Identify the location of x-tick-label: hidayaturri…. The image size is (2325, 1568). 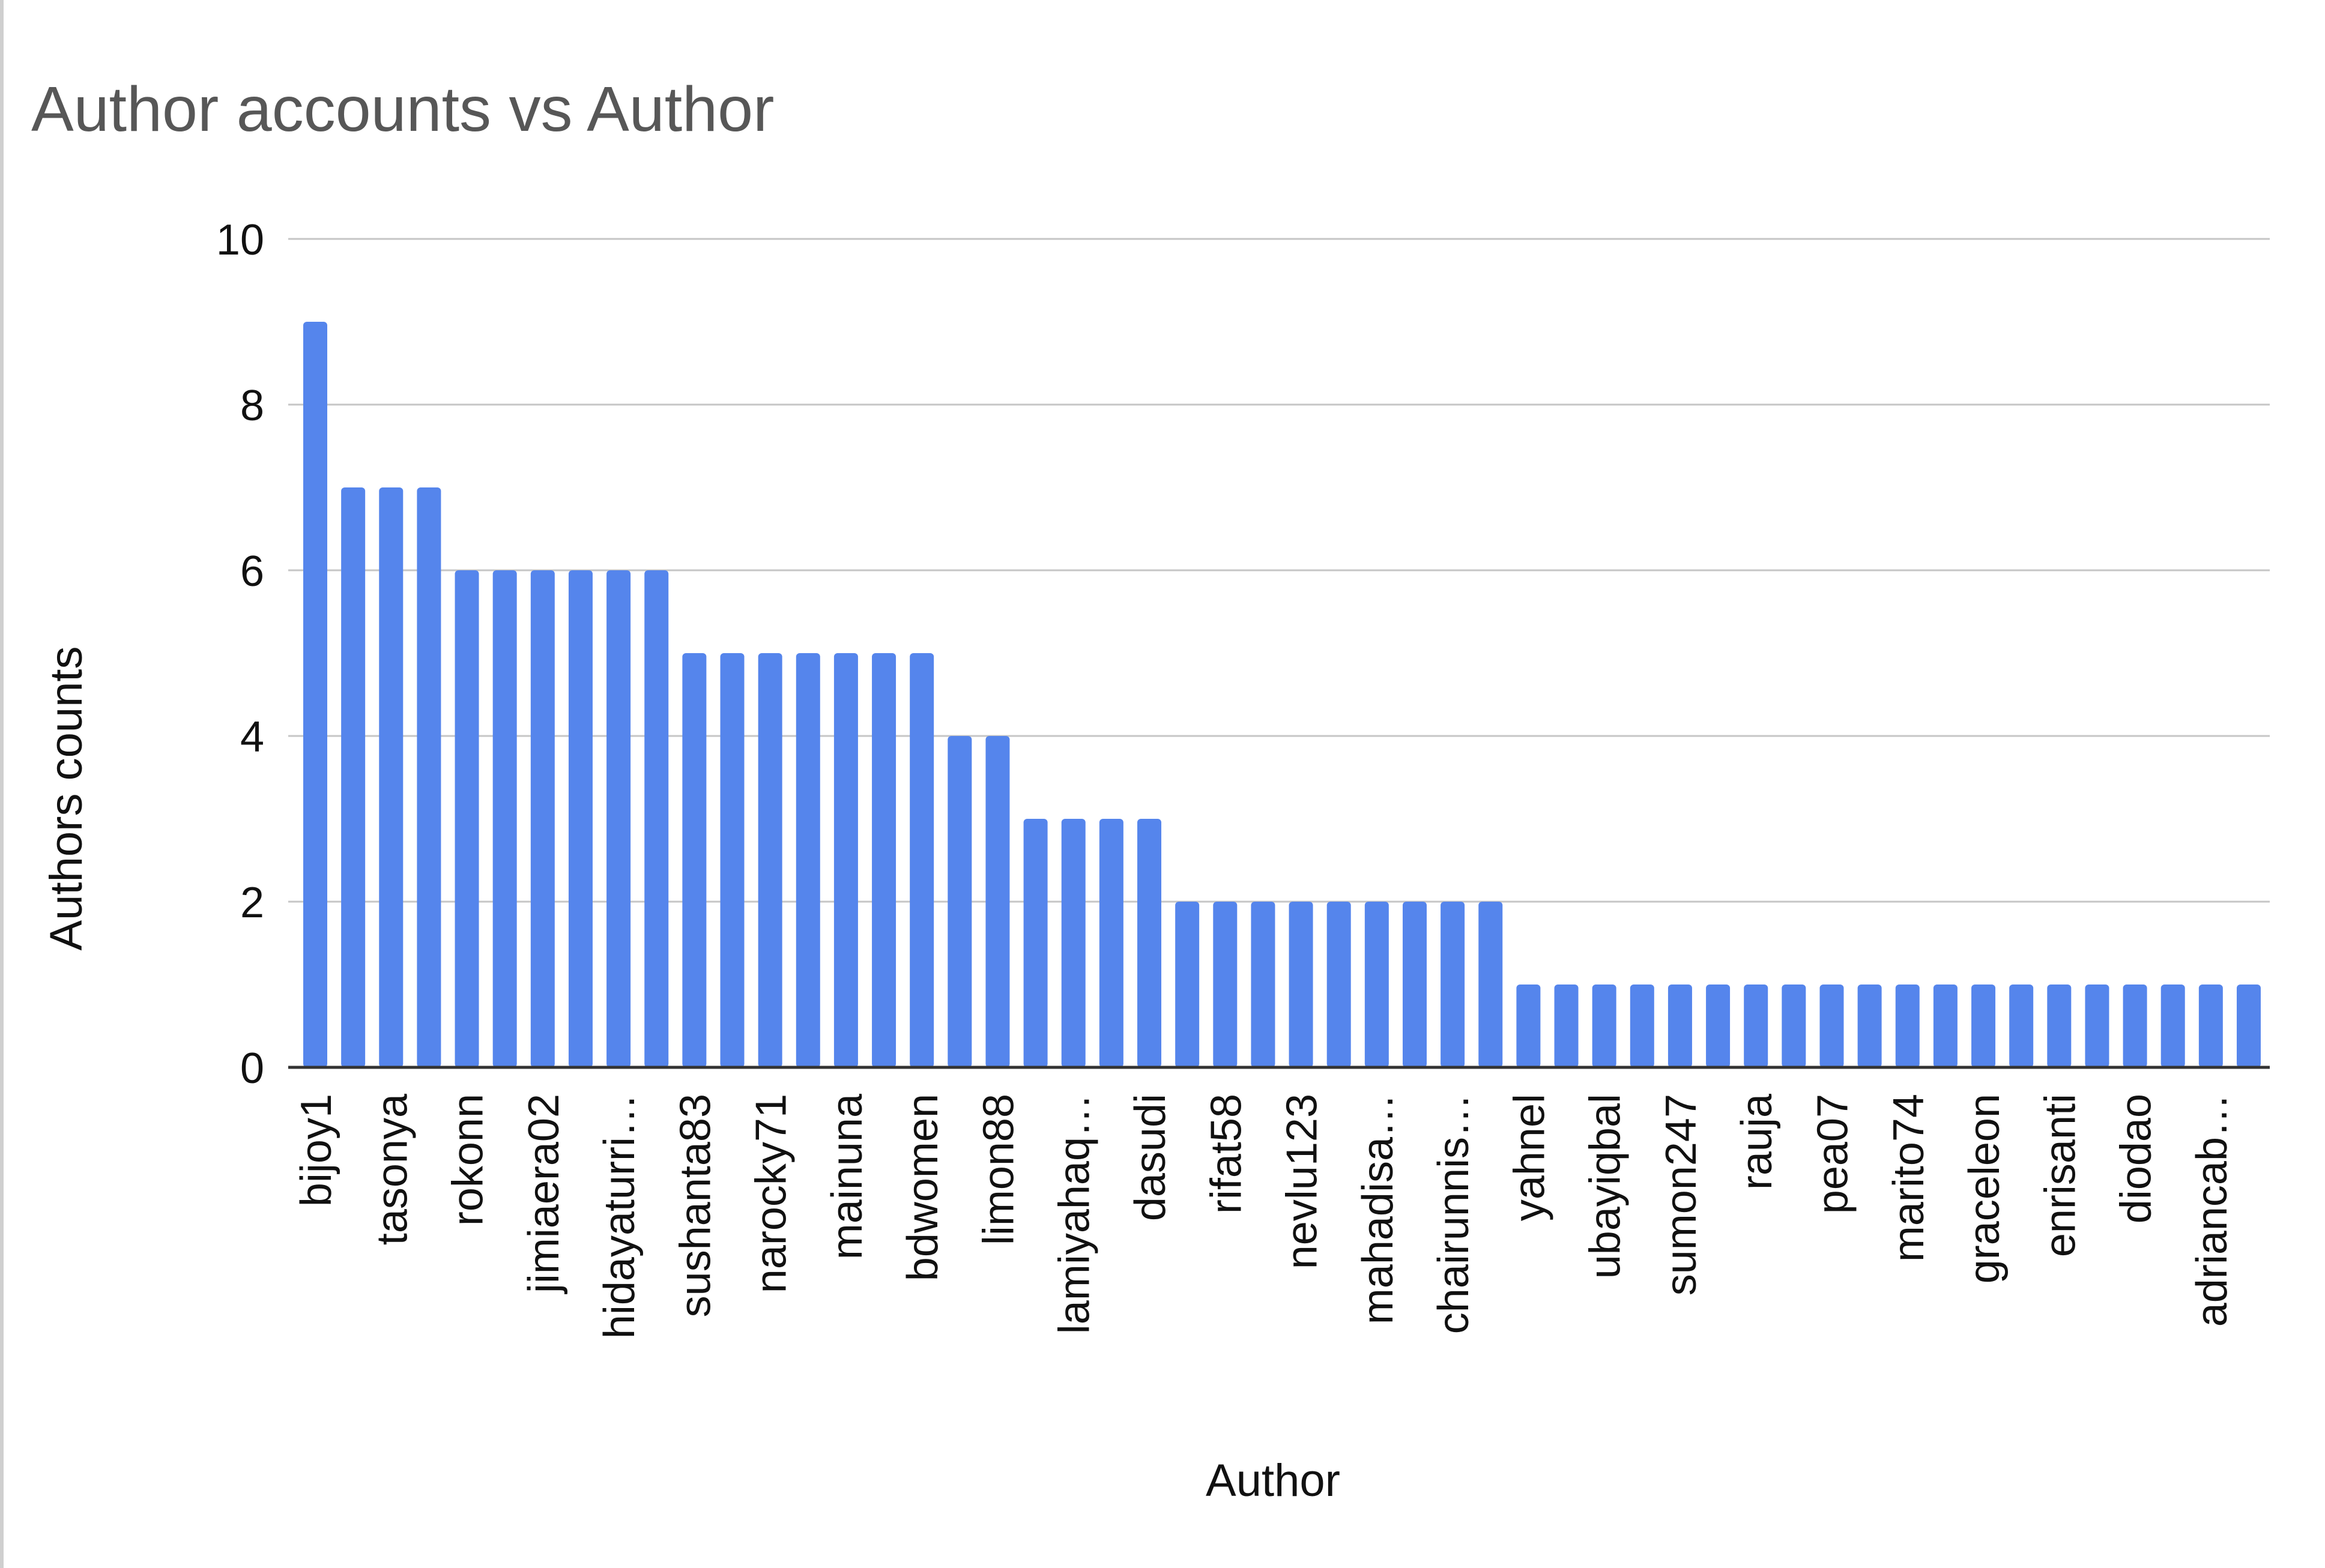
(620, 1216).